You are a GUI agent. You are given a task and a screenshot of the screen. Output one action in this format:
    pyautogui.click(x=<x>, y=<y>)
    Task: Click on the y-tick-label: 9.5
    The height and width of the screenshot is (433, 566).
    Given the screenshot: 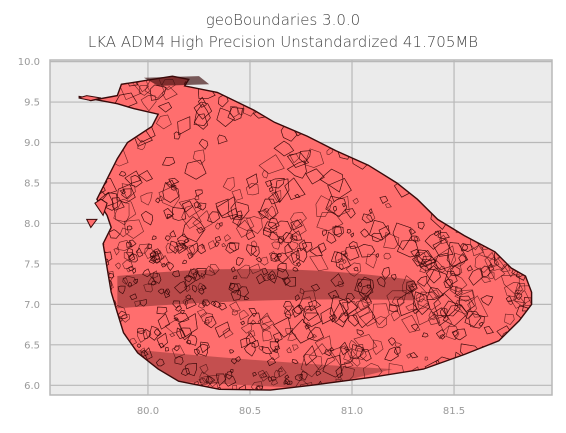 What is the action you would take?
    pyautogui.click(x=32, y=103)
    